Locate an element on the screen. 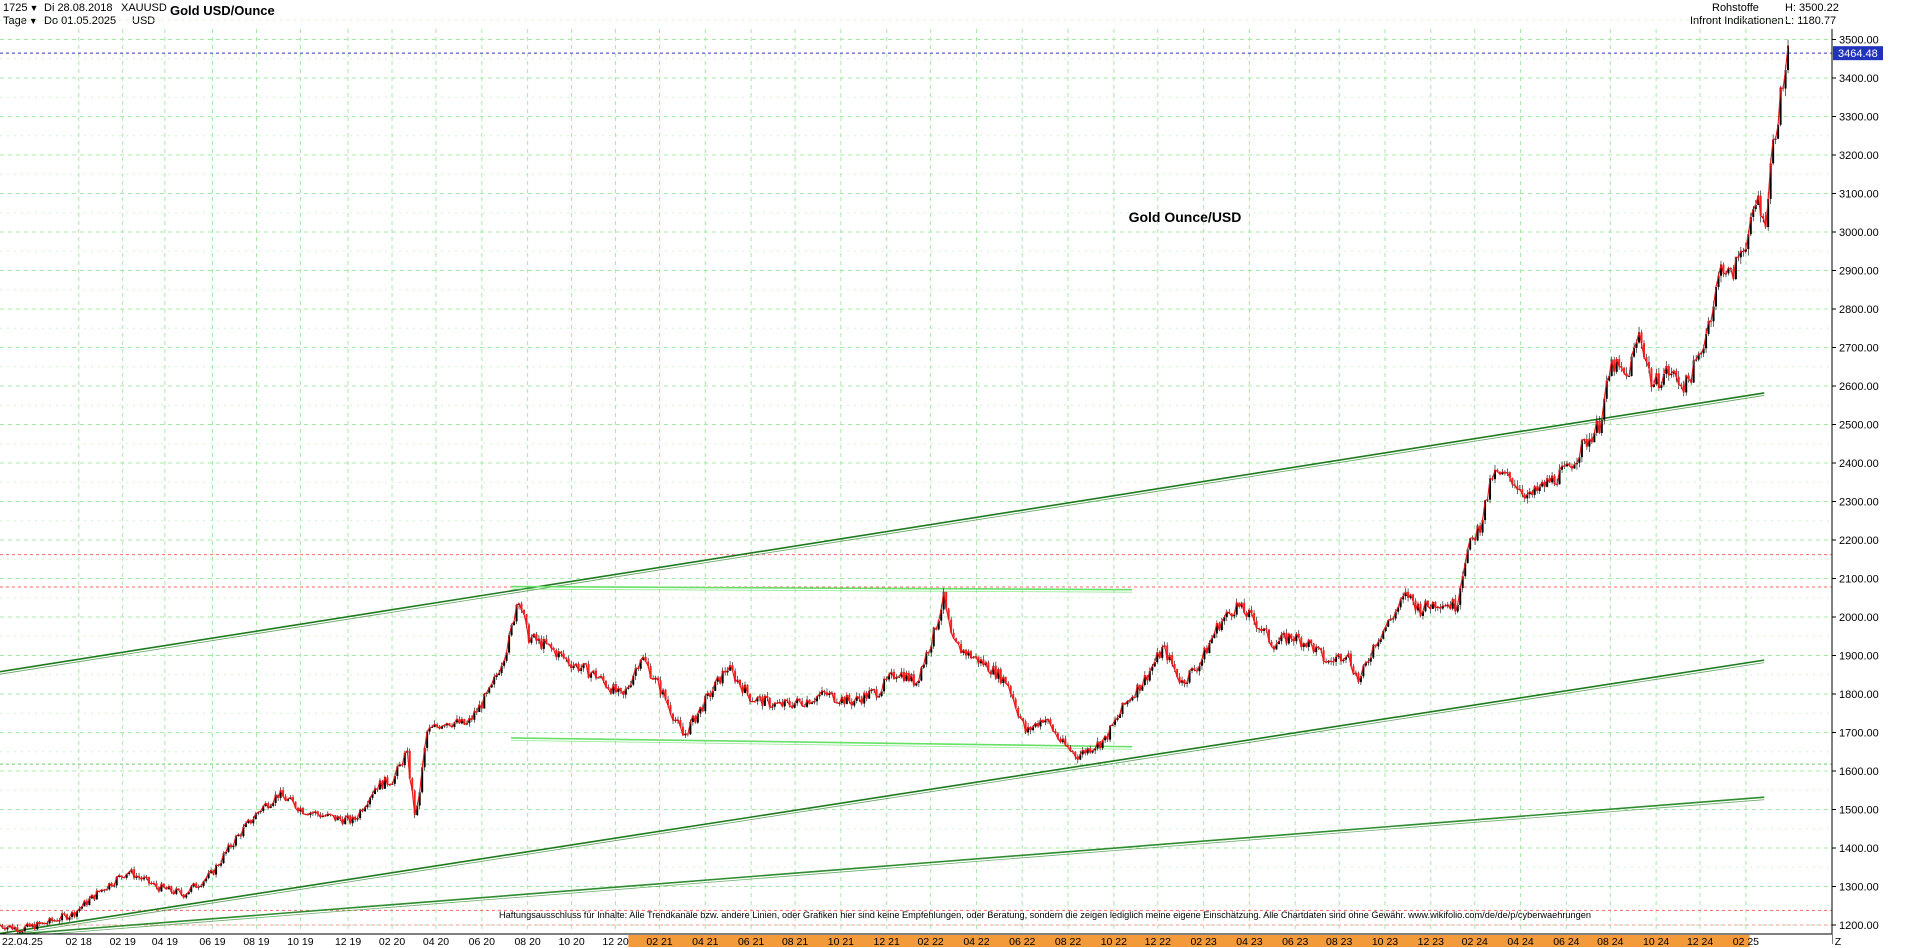 This screenshot has height=948, width=1916. y-tick-label: 3100.00 is located at coordinates (1859, 195).